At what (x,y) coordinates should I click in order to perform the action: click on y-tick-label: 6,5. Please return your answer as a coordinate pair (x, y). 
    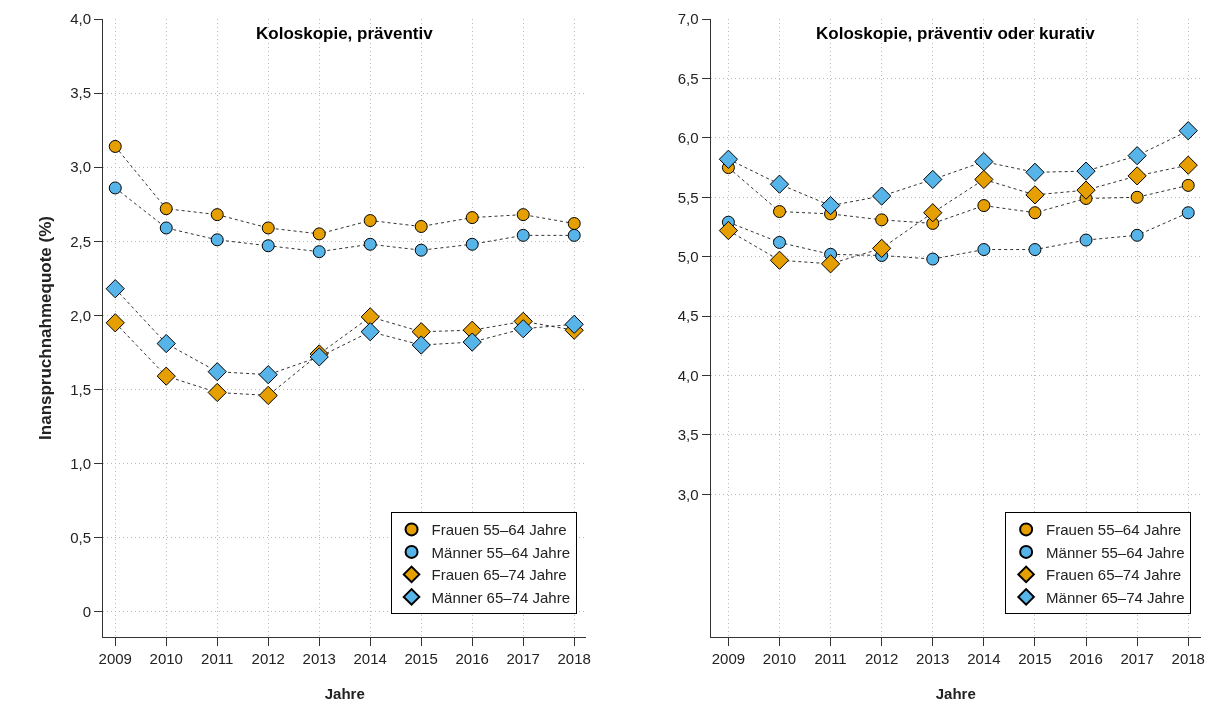
    Looking at the image, I should click on (688, 78).